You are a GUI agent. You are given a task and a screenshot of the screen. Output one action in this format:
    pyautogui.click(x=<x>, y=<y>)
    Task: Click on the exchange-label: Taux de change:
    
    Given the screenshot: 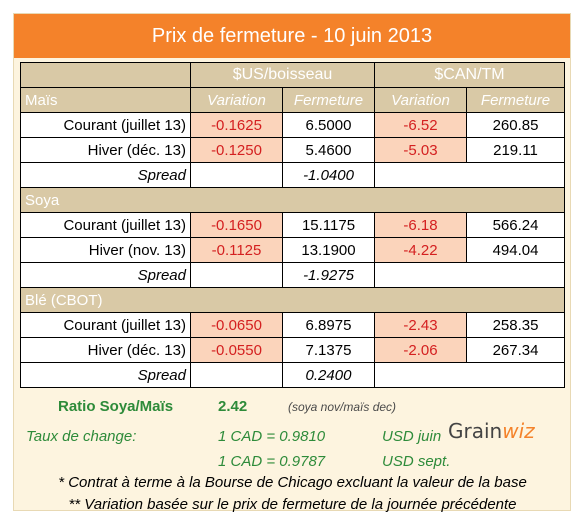 What is the action you would take?
    pyautogui.click(x=81, y=436)
    